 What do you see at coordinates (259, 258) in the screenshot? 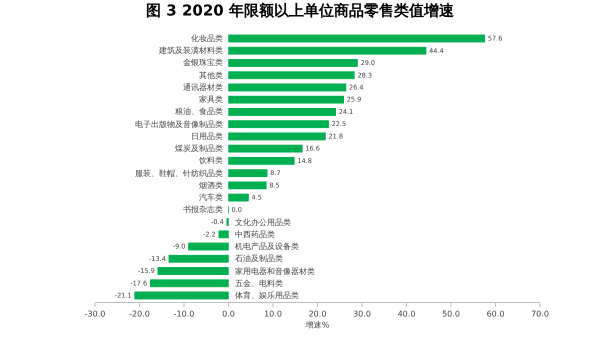
I see `y-tick-label: 石油及制品类` at bounding box center [259, 258].